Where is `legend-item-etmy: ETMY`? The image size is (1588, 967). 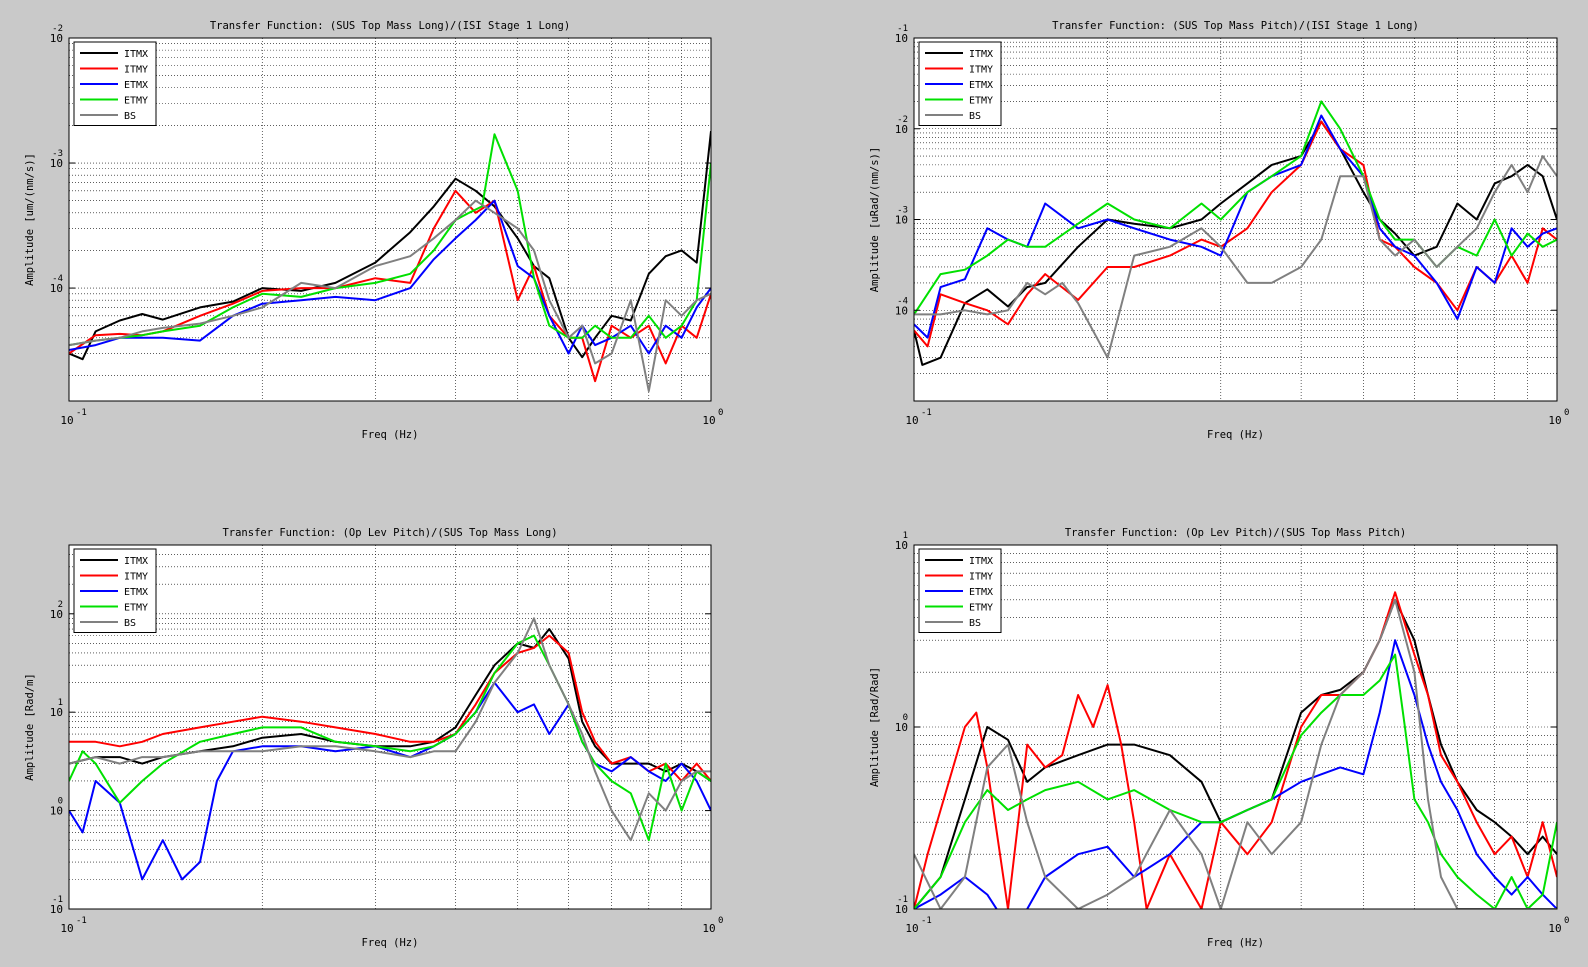 legend-item-etmy: ETMY is located at coordinates (959, 101).